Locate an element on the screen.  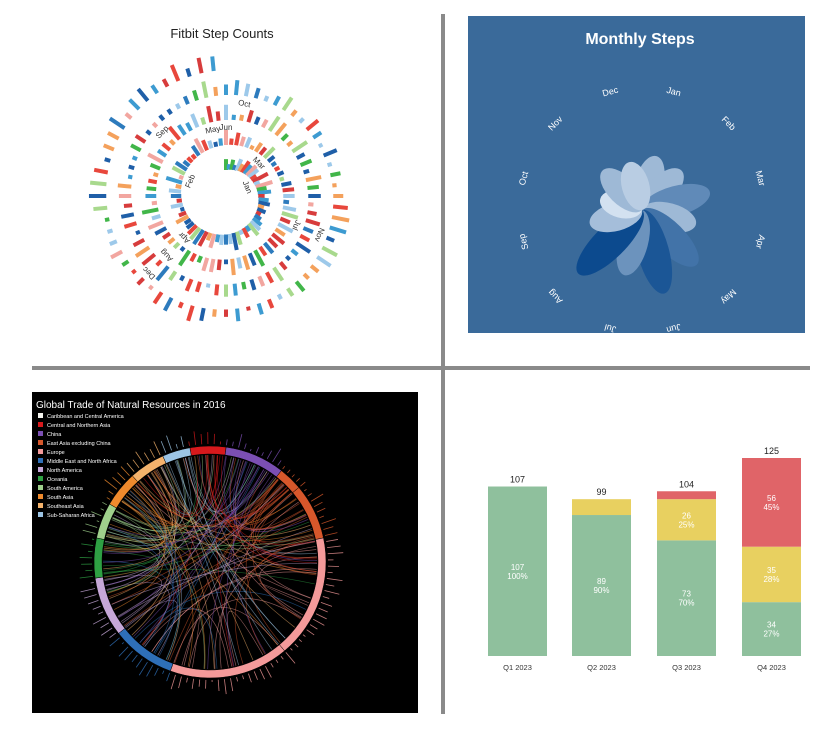
month-label: Feb is located at coordinates (190, 181).